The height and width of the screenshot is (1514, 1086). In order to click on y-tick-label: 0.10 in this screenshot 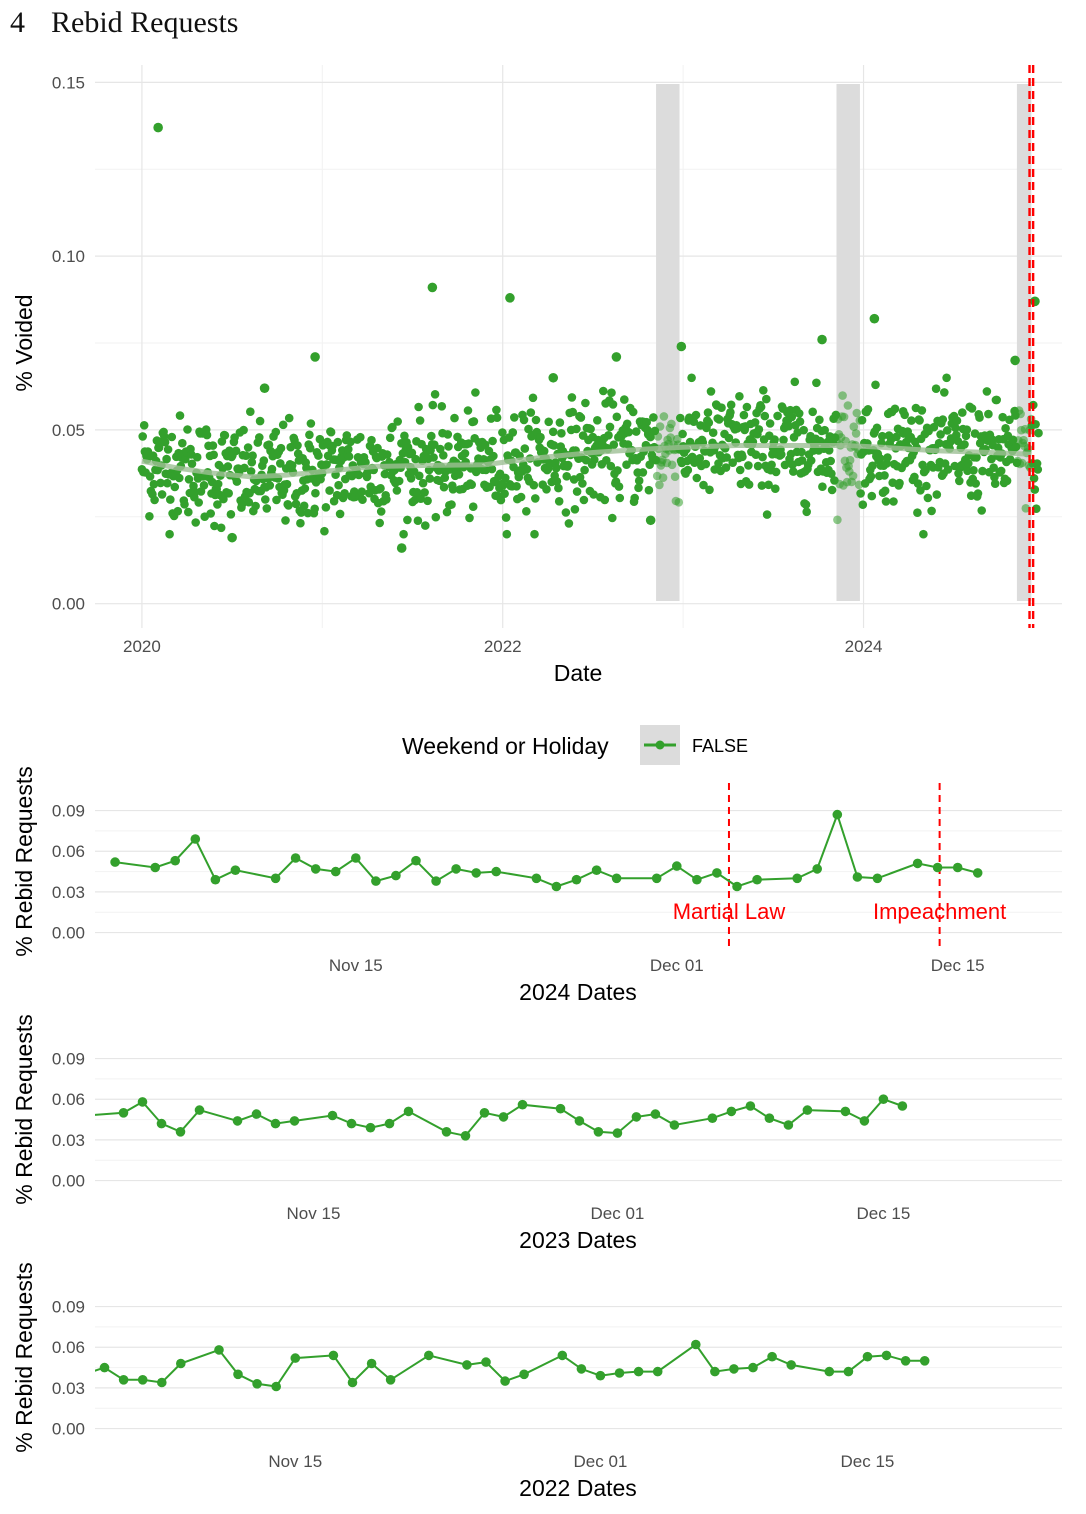, I will do `click(68, 256)`.